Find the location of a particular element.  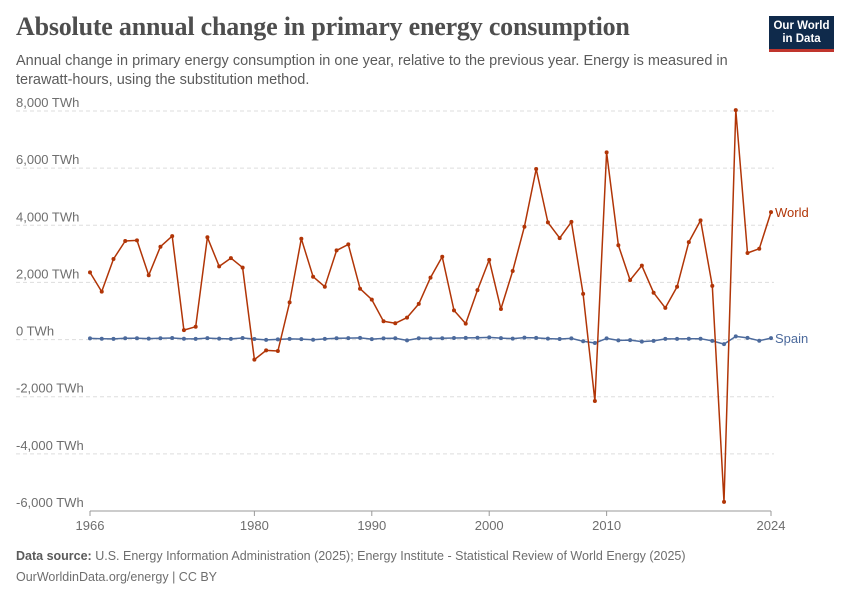

y-tick-label: -6,000 TWh is located at coordinates (50, 502).